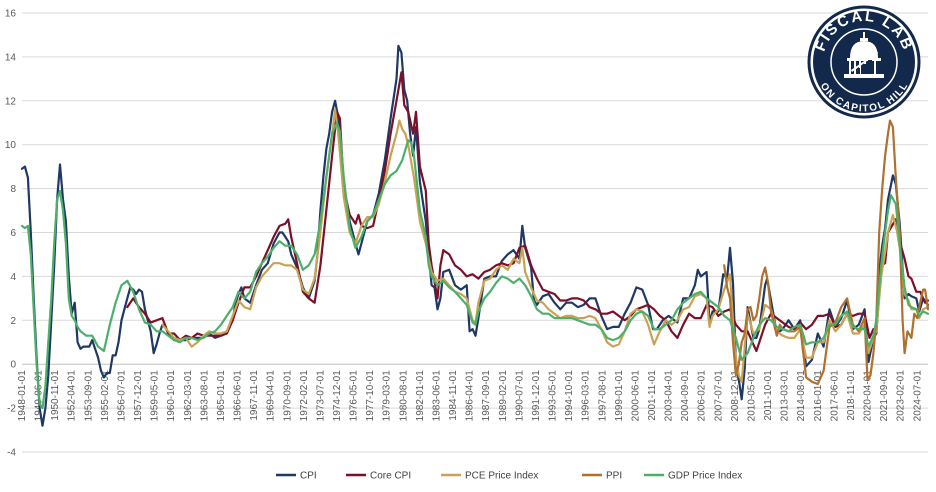  Describe the element at coordinates (13, 321) in the screenshot. I see `y-tick-label: 2` at that location.